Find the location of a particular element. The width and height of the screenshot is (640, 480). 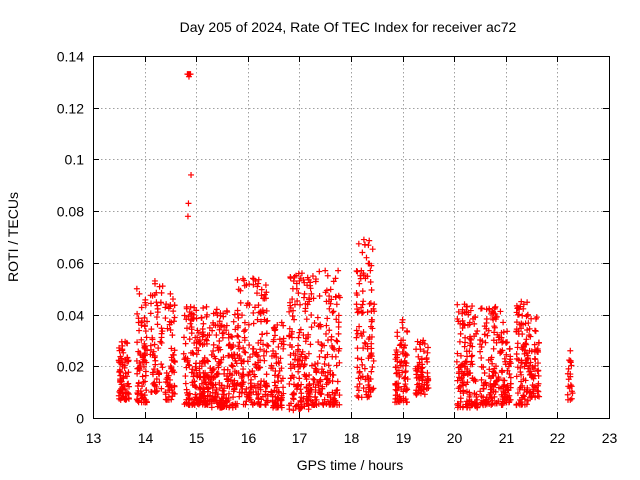

x-tick-label: 15 is located at coordinates (197, 438).